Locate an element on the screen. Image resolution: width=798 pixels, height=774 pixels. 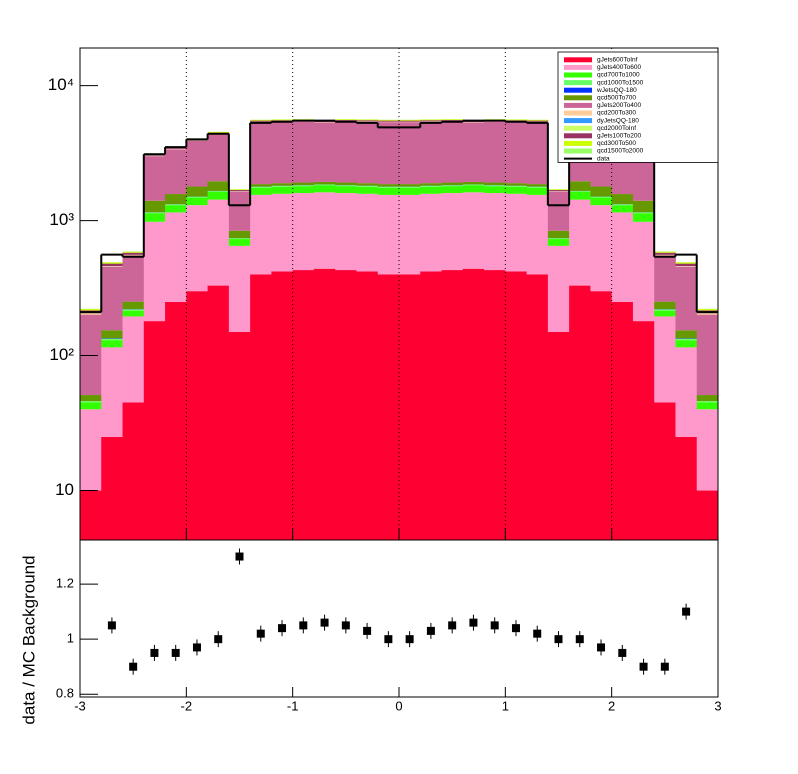
legend-label: qcd1500To2000 is located at coordinates (620, 151).